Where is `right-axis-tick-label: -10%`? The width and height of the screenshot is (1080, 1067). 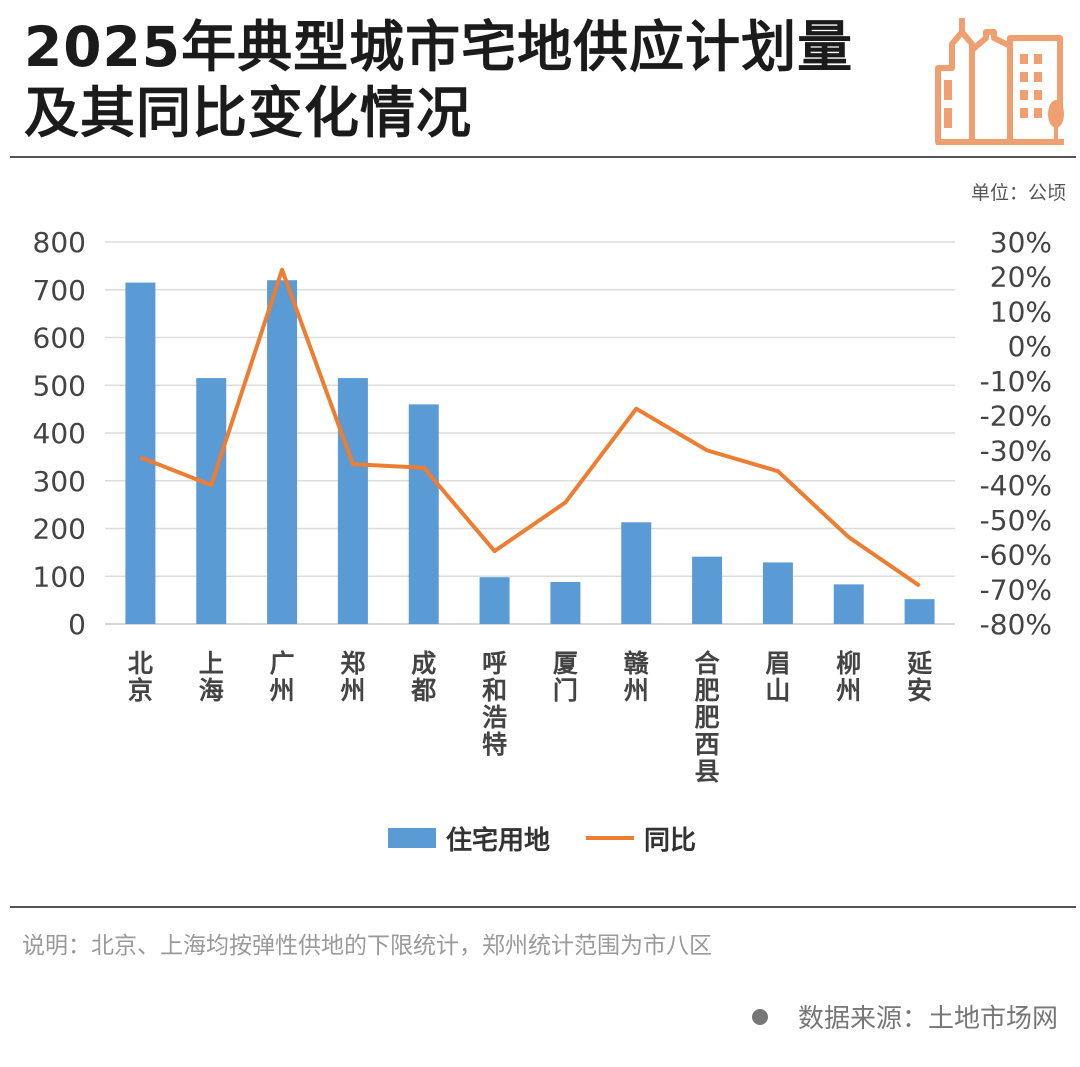 right-axis-tick-label: -10% is located at coordinates (1016, 381).